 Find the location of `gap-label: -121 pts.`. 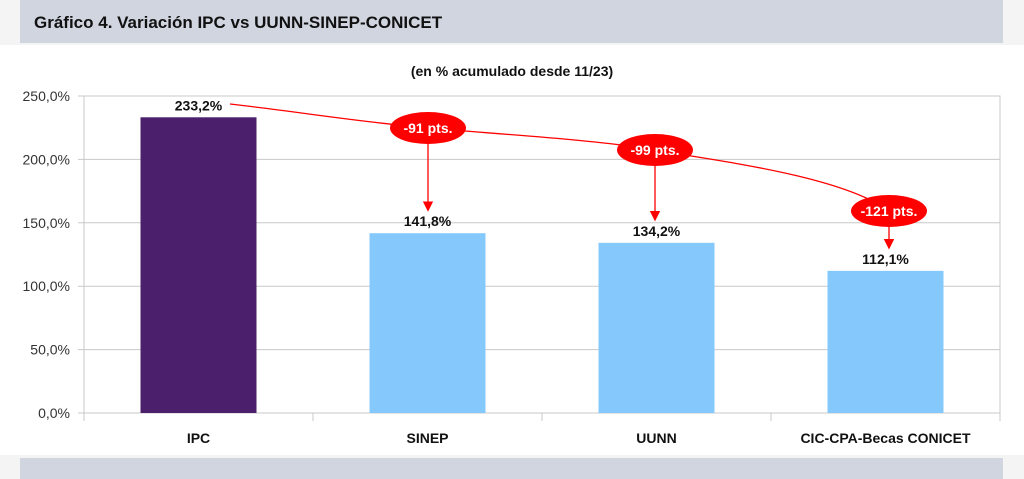

gap-label: -121 pts. is located at coordinates (889, 211).